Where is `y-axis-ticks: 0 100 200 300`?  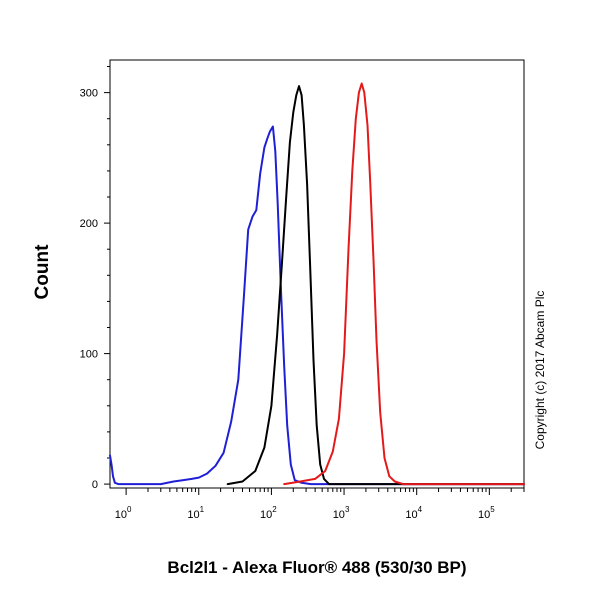 y-axis-ticks: 0 100 200 300 is located at coordinates (95, 278).